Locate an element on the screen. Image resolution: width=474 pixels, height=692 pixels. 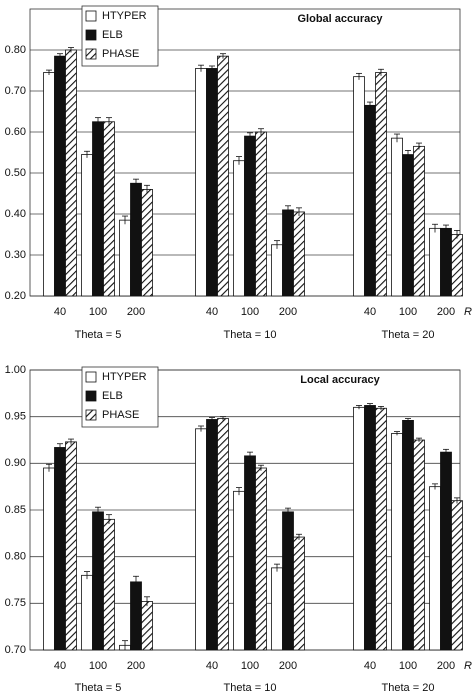
y-tick-label: 0.70 is located at coordinates (15, 650).